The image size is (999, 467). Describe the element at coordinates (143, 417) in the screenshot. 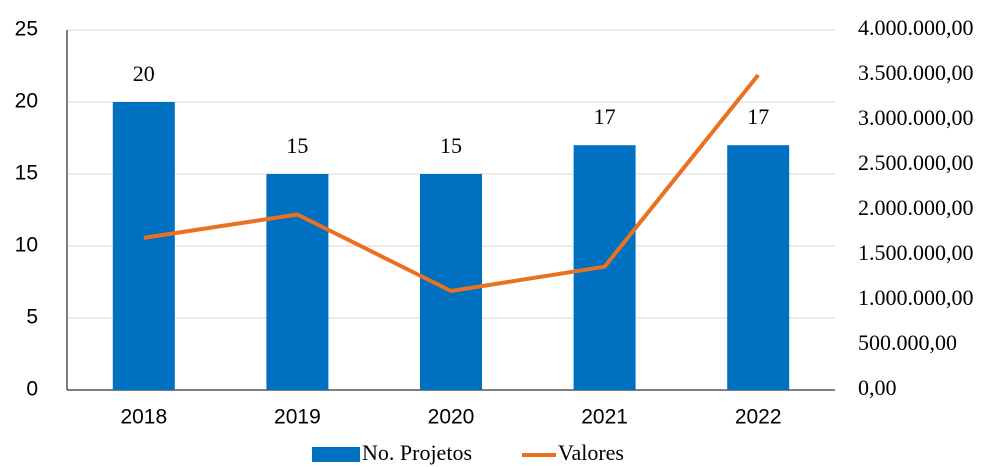

I see `x-tick-label: 2018` at that location.